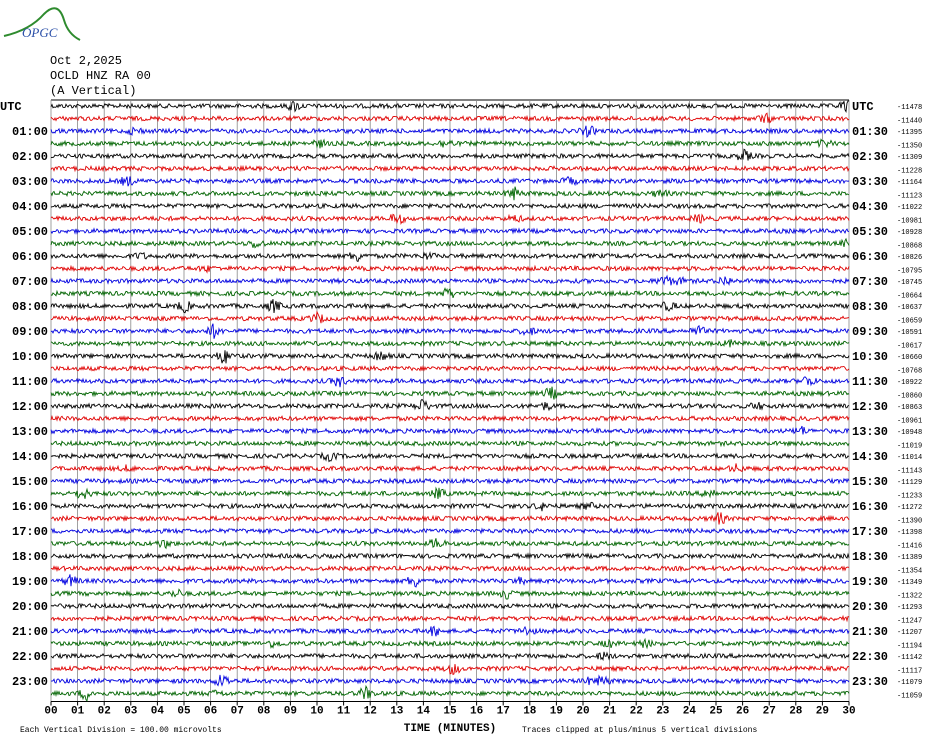  Describe the element at coordinates (476, 711) in the screenshot. I see `x-tick-label: 16` at that location.